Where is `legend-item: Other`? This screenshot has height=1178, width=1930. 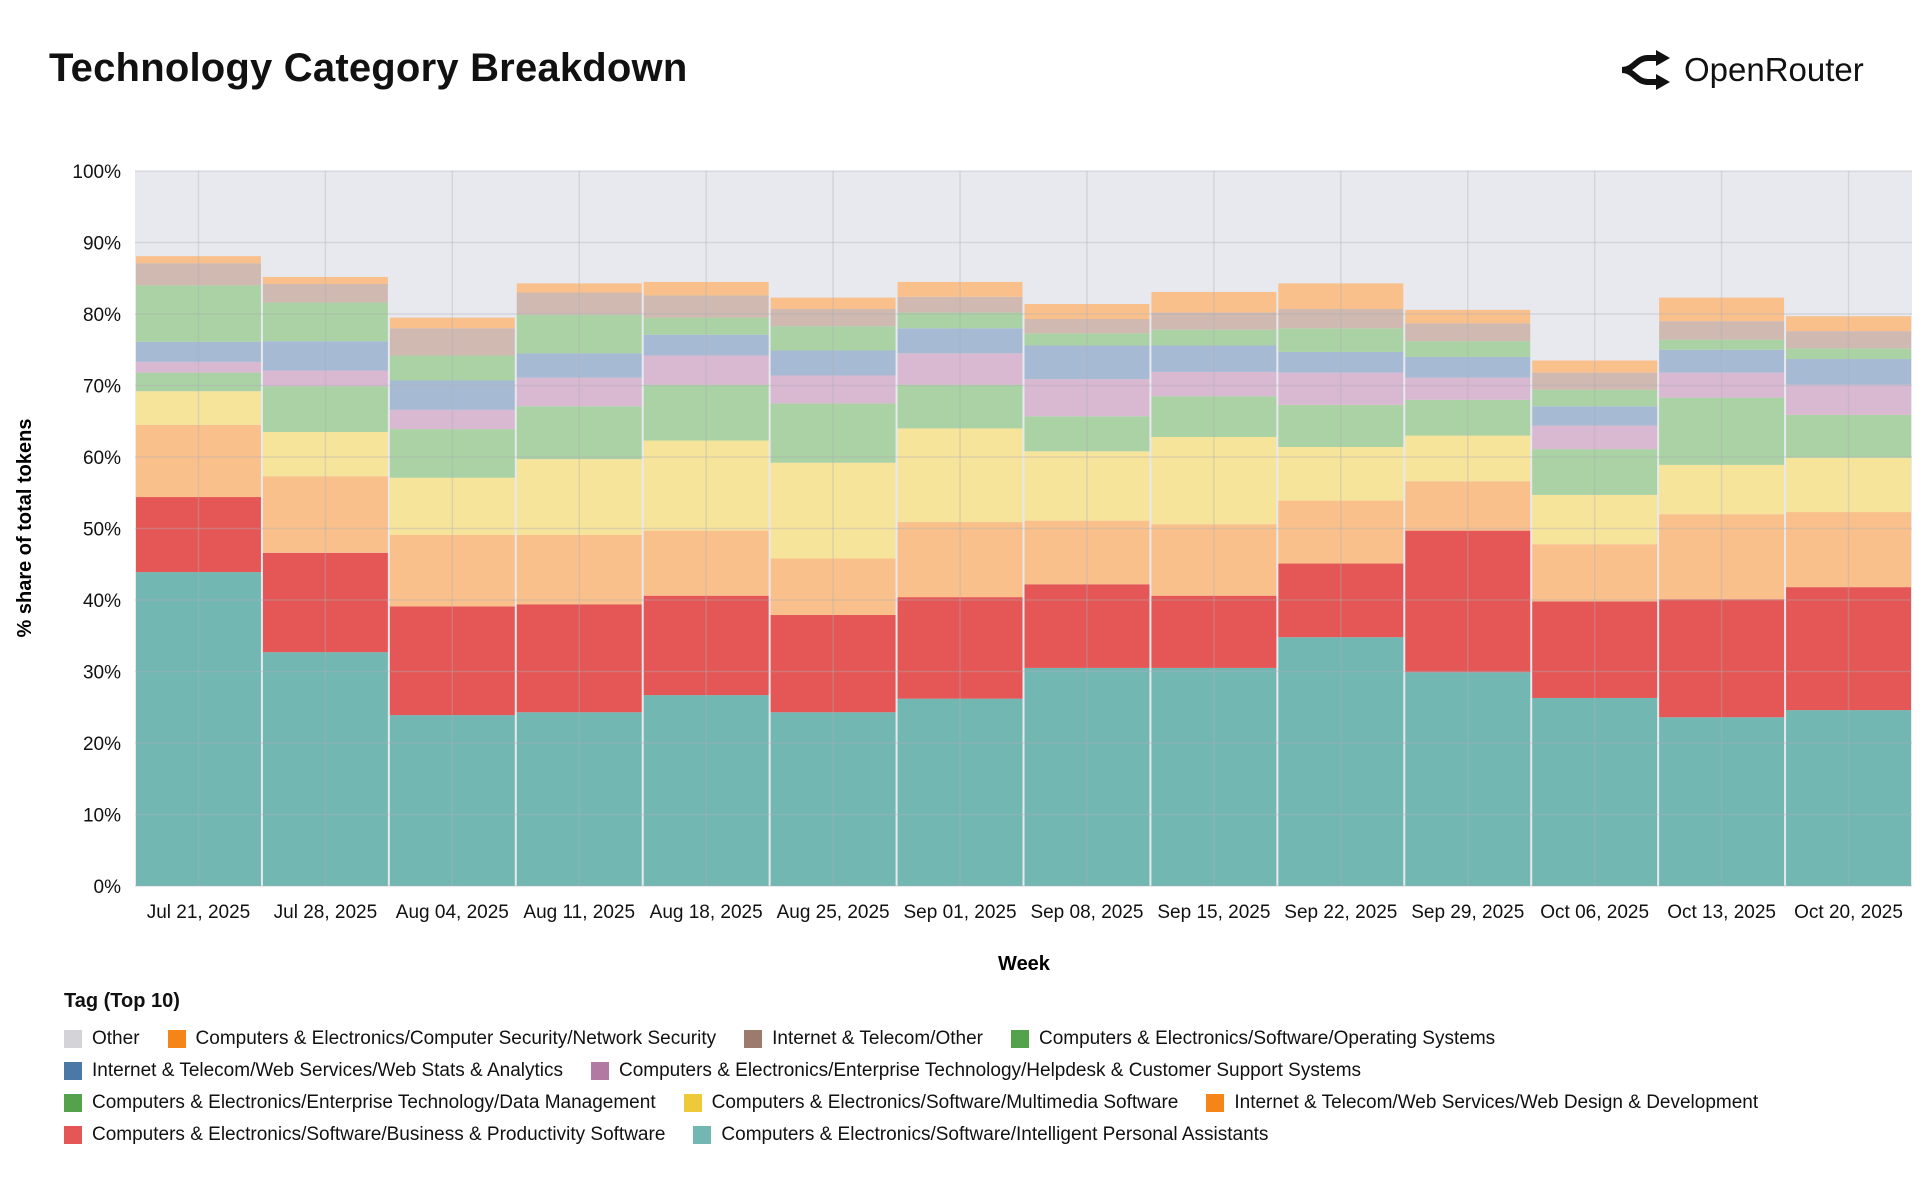
legend-item: Other is located at coordinates (102, 1039).